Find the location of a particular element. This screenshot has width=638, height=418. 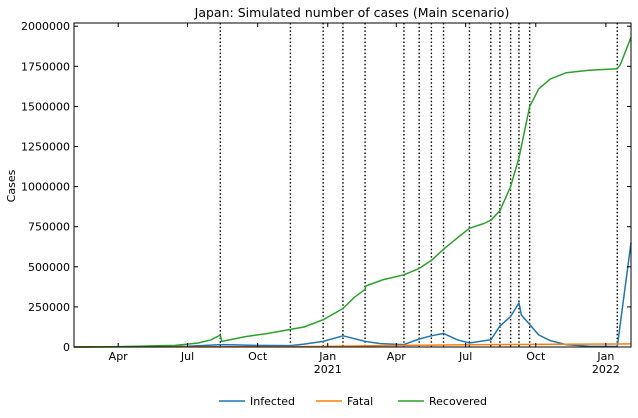

y-axis-label: Cases is located at coordinates (11, 185).